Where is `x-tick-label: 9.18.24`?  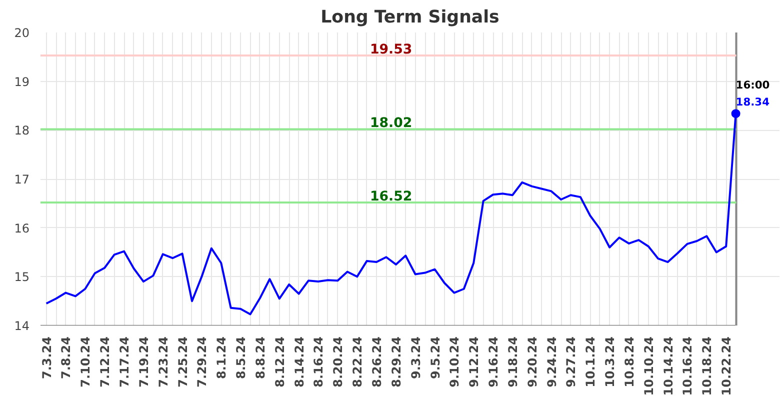 x-tick-label: 9.18.24 is located at coordinates (513, 362).